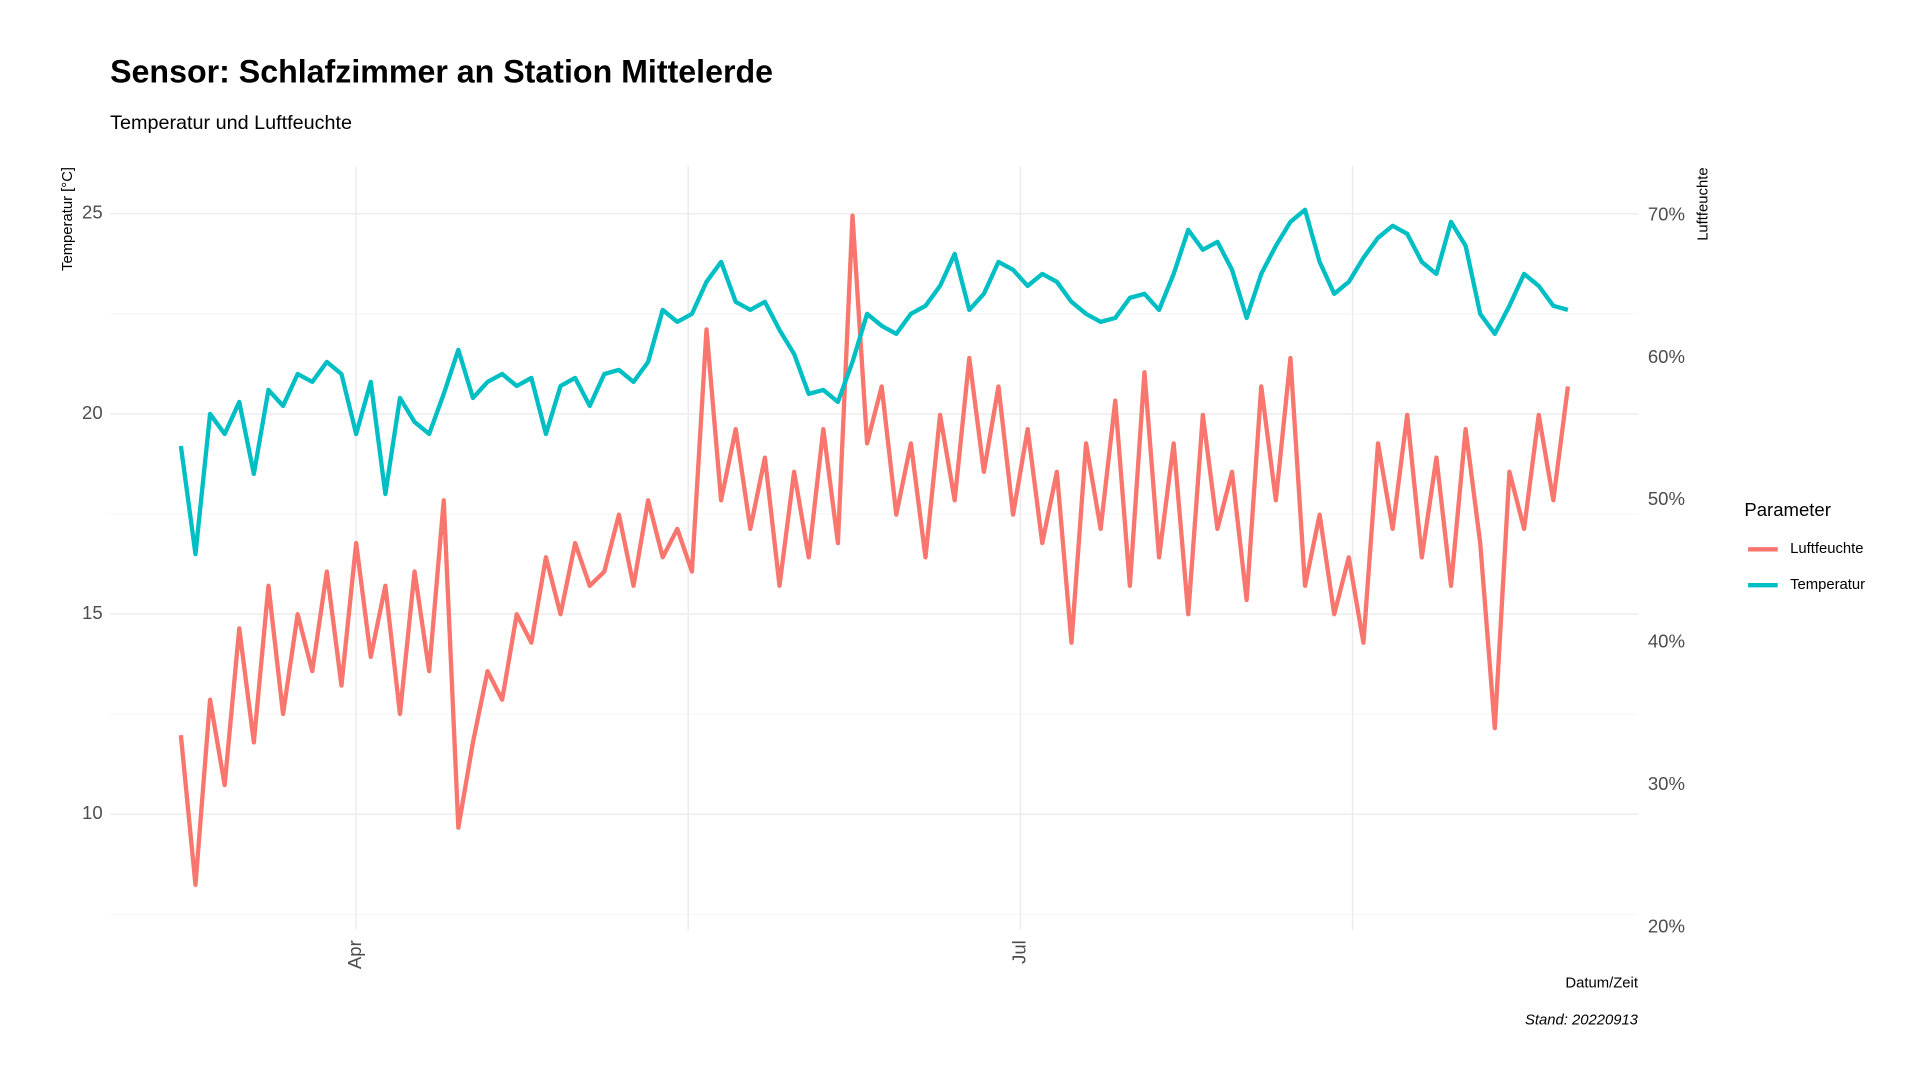 The image size is (1920, 1080). I want to click on y-axis-title: Temperatur [°C], so click(68, 219).